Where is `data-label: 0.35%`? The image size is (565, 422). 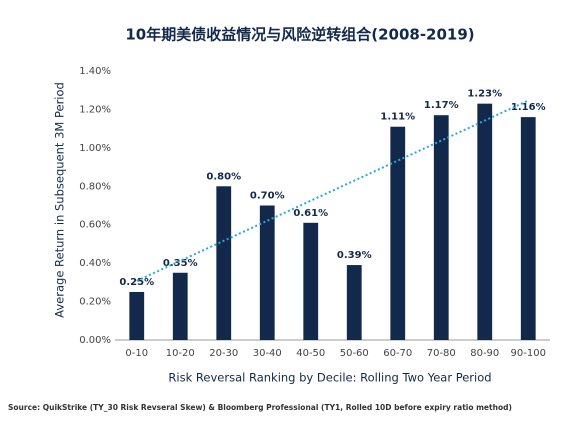 data-label: 0.35% is located at coordinates (180, 263).